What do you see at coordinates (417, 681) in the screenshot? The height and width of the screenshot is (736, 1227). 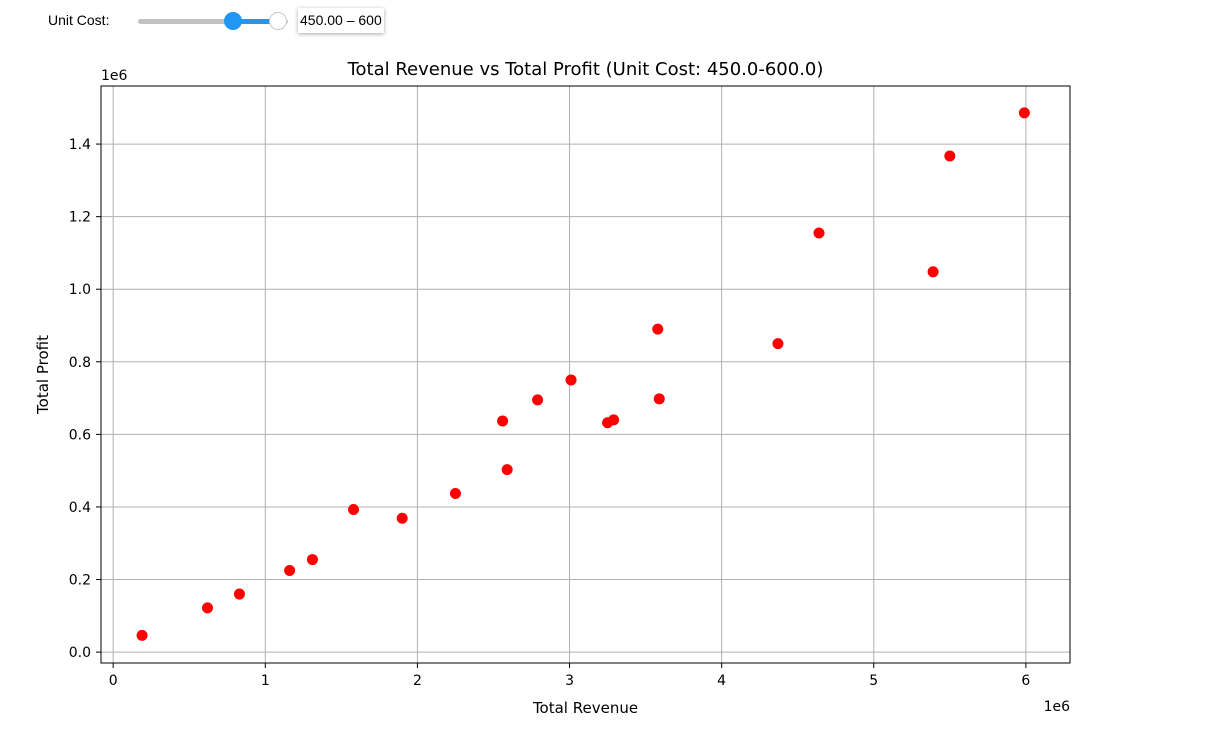 I see `x-tick-label: 2` at bounding box center [417, 681].